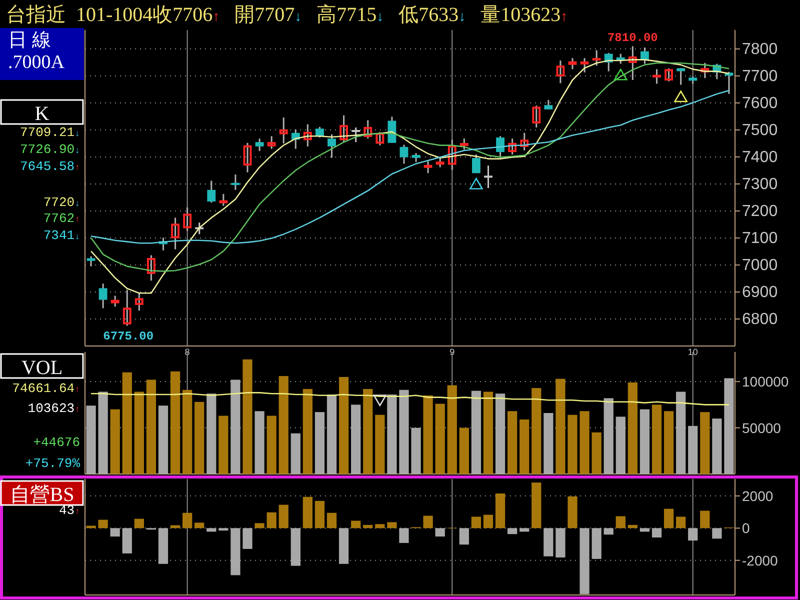 The height and width of the screenshot is (600, 800). Describe the element at coordinates (61, 202) in the screenshot. I see `text: 7720↓` at that location.